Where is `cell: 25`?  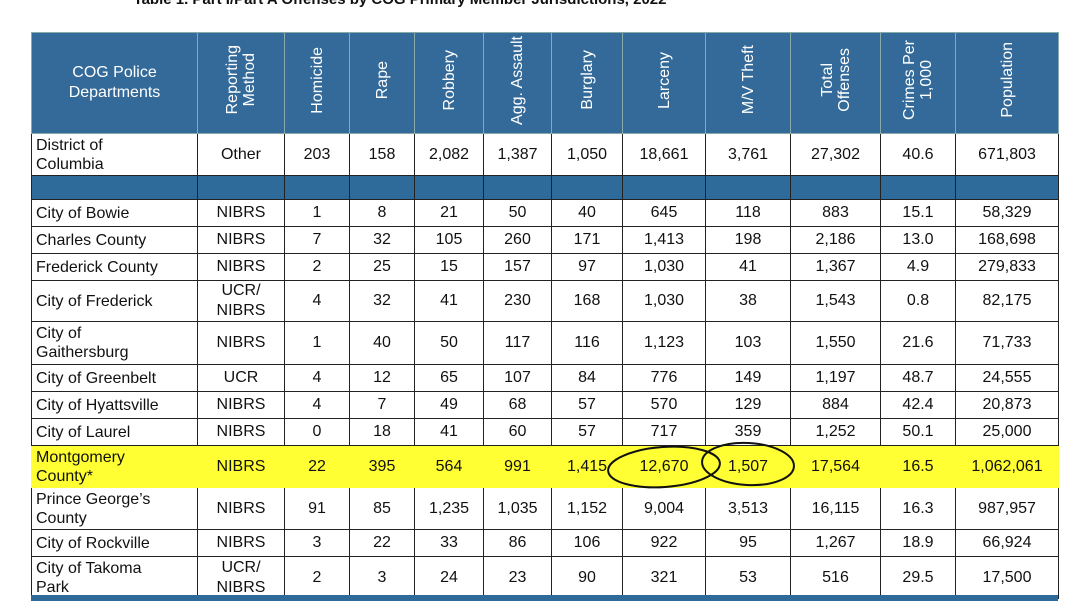
cell: 25 is located at coordinates (382, 267).